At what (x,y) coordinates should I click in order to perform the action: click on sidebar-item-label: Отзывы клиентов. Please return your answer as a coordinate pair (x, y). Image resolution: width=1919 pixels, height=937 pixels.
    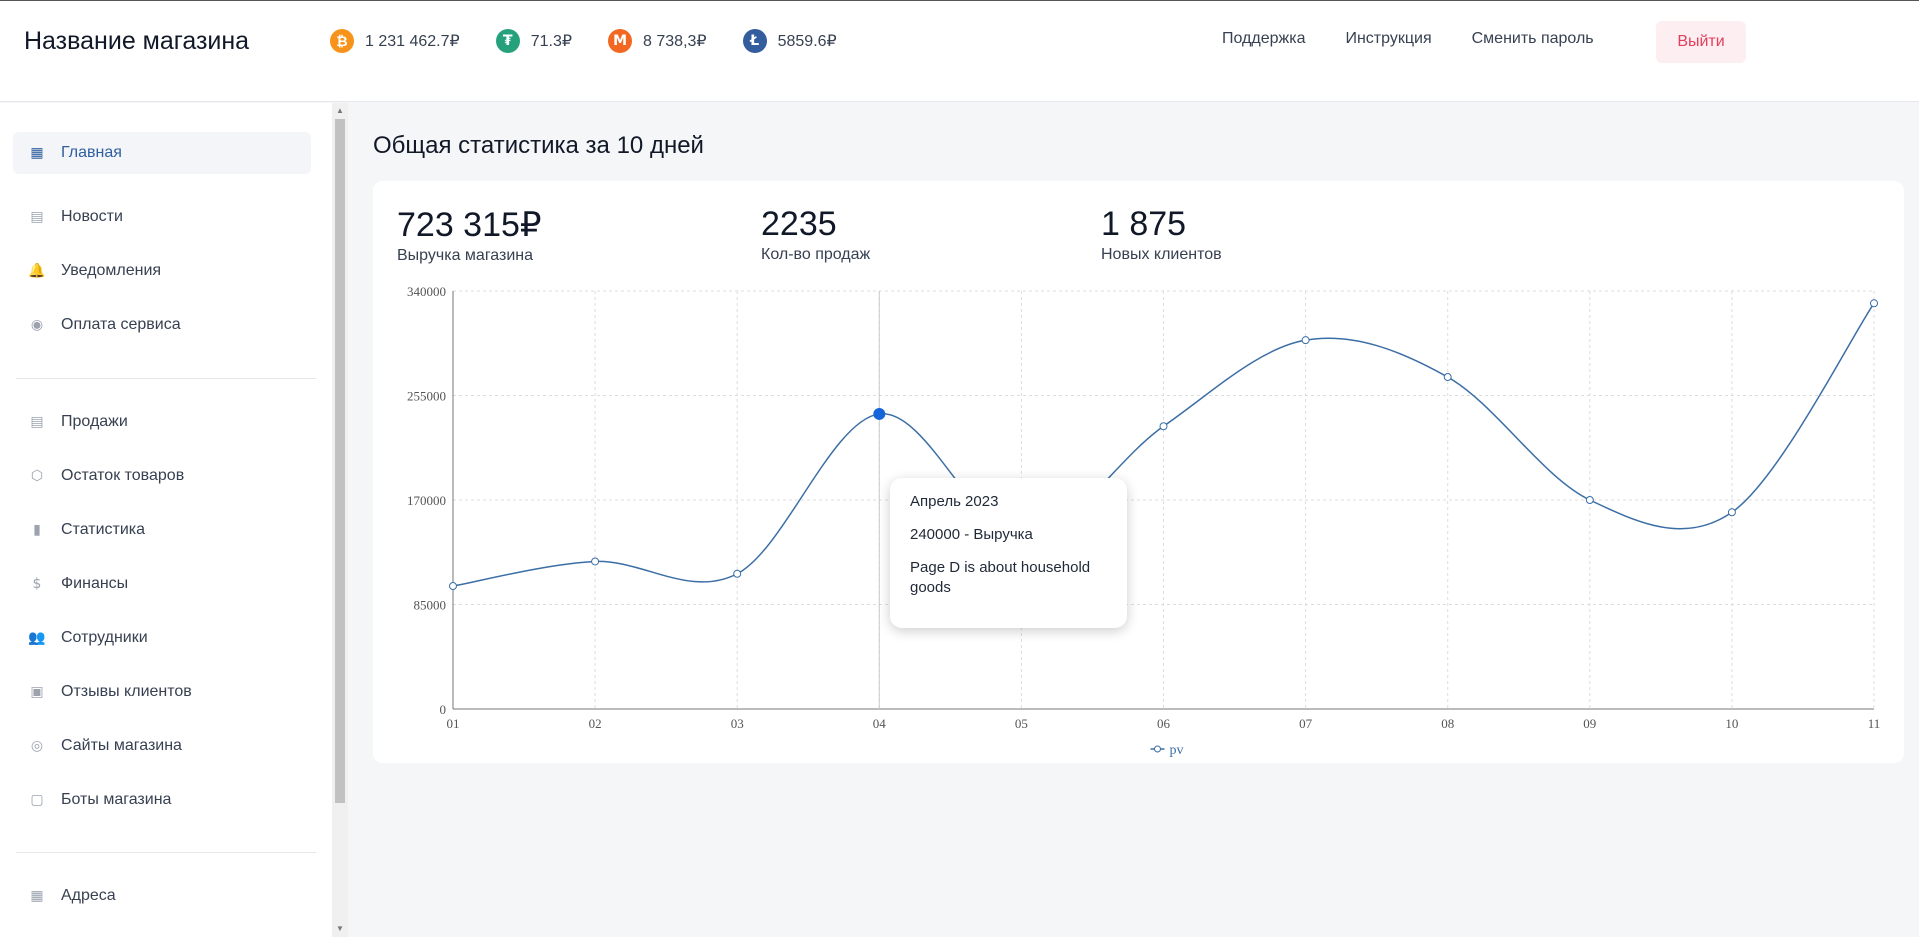
    Looking at the image, I should click on (126, 691).